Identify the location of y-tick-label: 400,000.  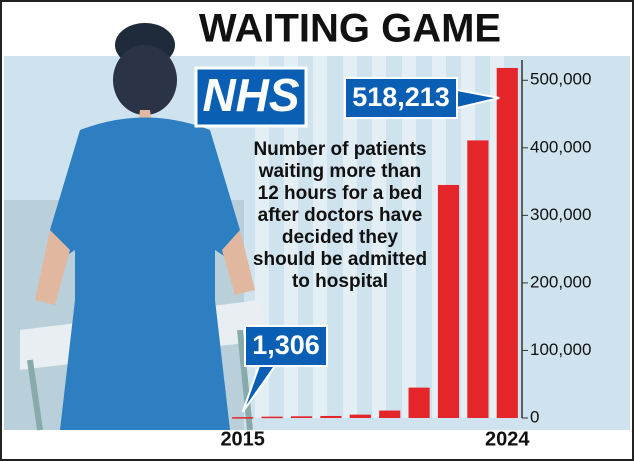
(560, 146).